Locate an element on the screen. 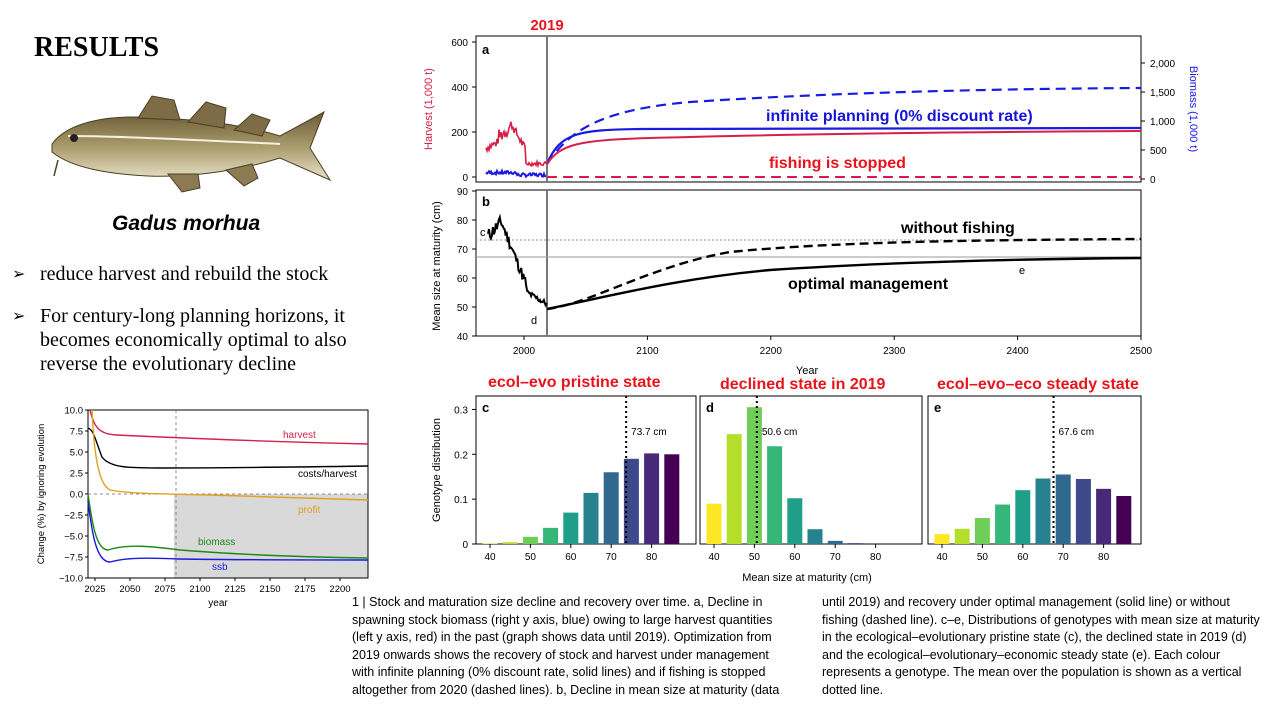 The width and height of the screenshot is (1280, 720). size-optimal-line is located at coordinates (844, 283).